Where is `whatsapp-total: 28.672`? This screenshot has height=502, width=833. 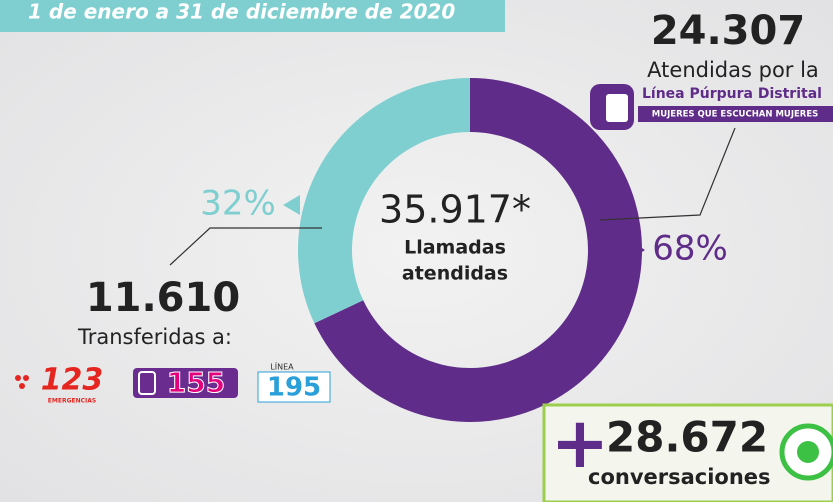 whatsapp-total: 28.672 is located at coordinates (687, 437).